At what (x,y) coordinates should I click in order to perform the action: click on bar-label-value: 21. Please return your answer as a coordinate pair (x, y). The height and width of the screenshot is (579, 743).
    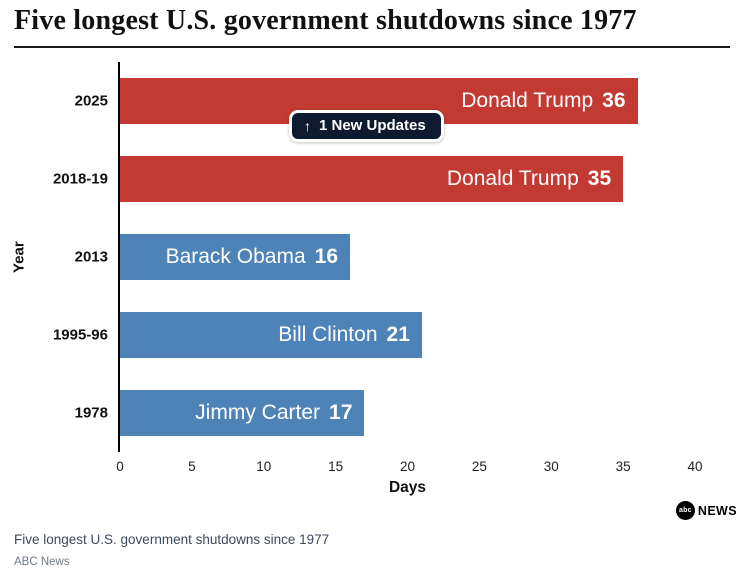
    Looking at the image, I should click on (398, 334).